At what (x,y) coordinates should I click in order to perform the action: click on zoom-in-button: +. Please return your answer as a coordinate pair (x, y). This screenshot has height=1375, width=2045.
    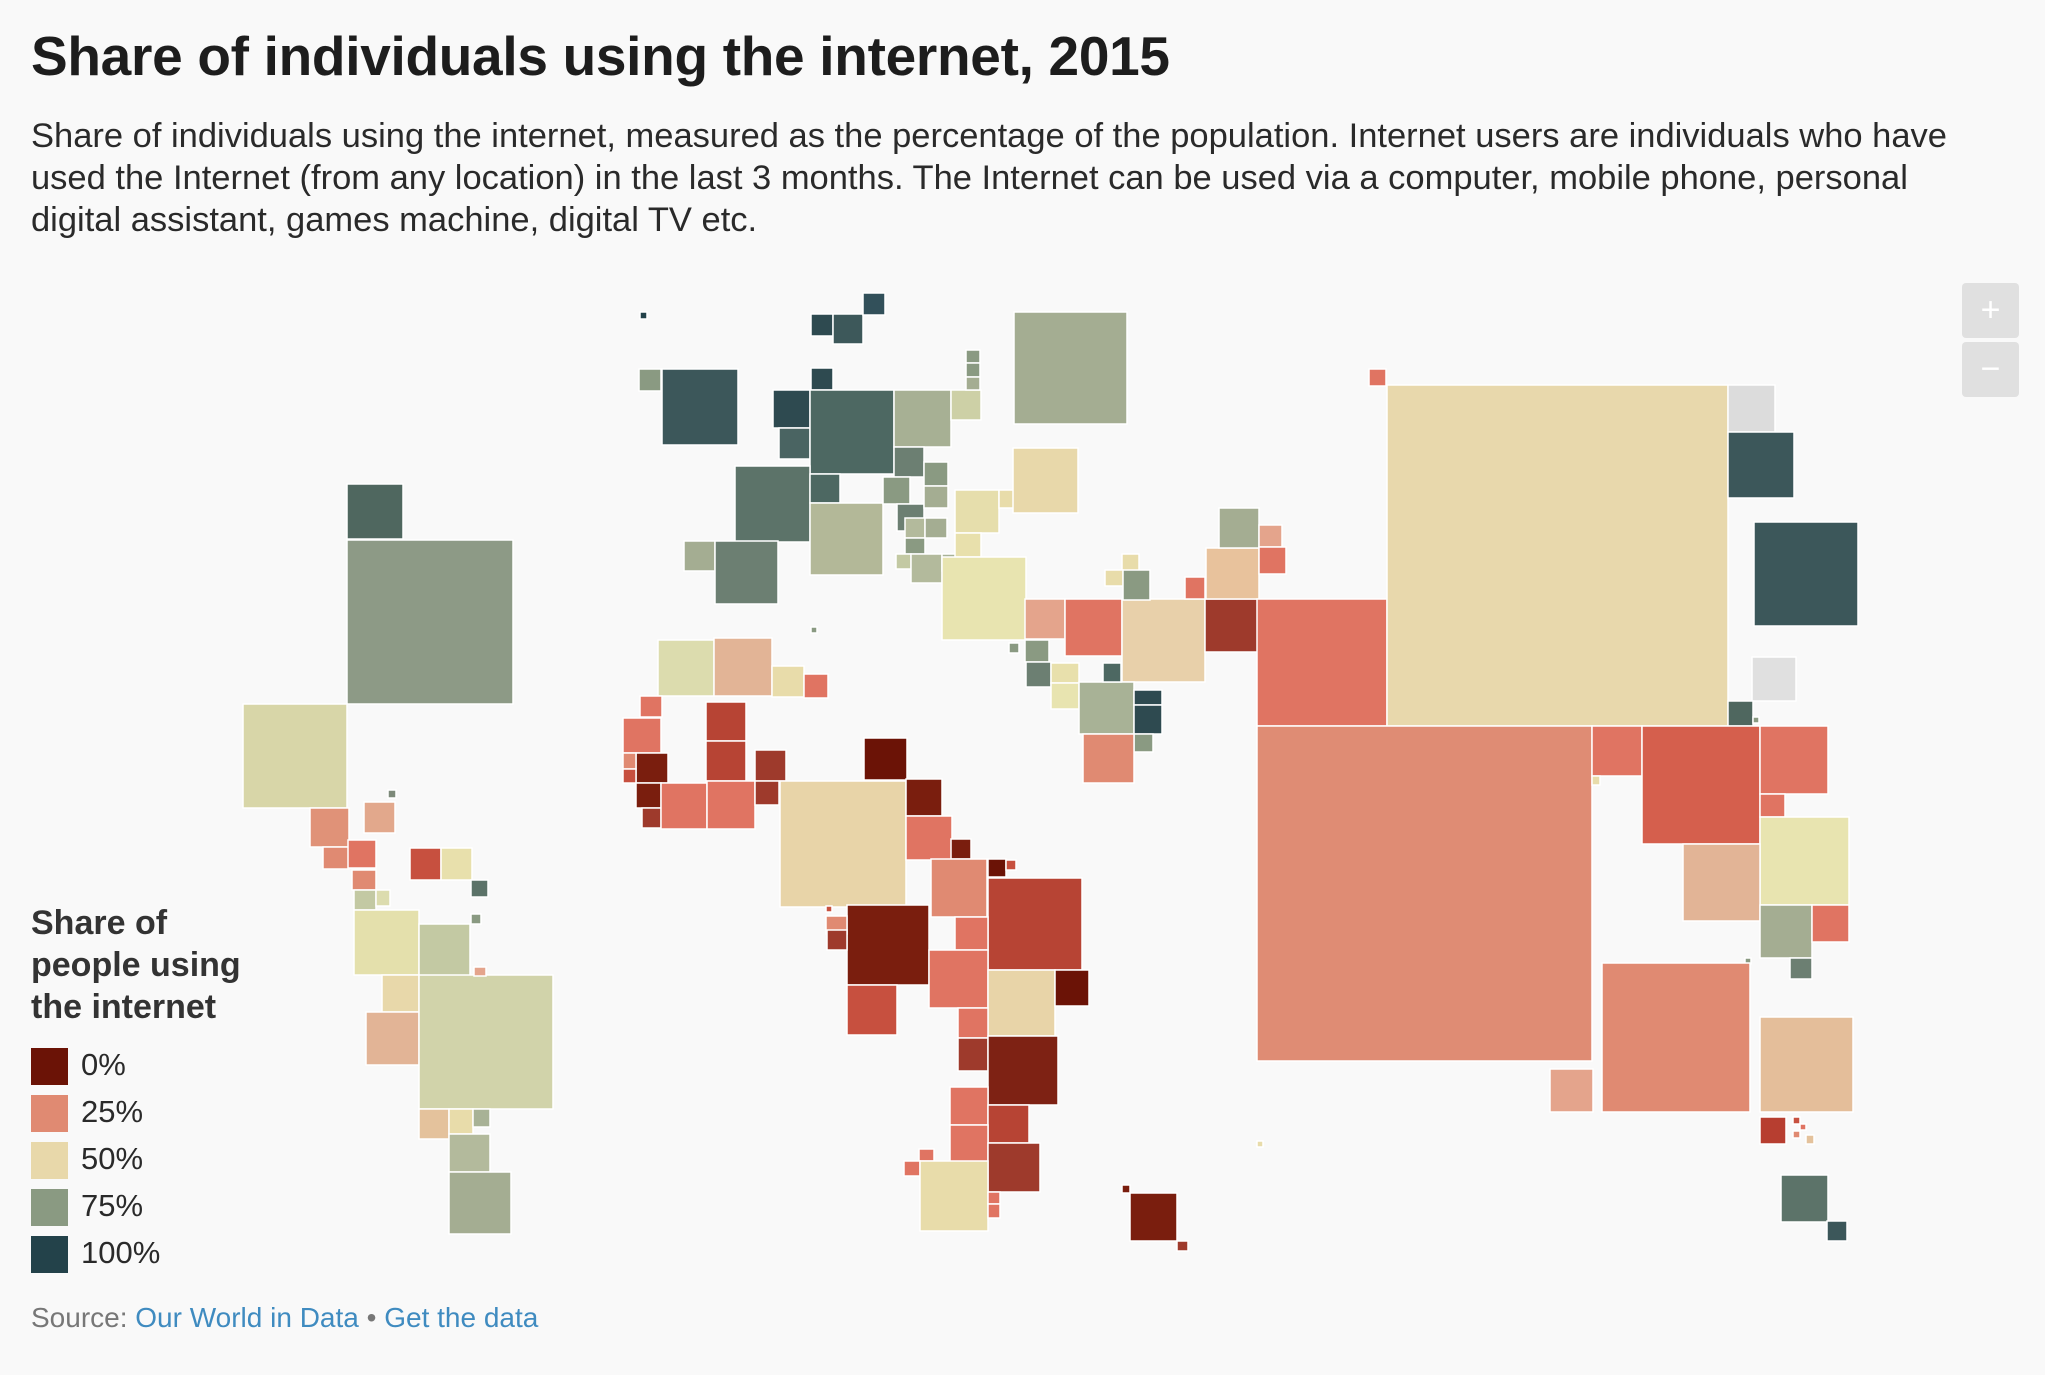
    Looking at the image, I should click on (1990, 310).